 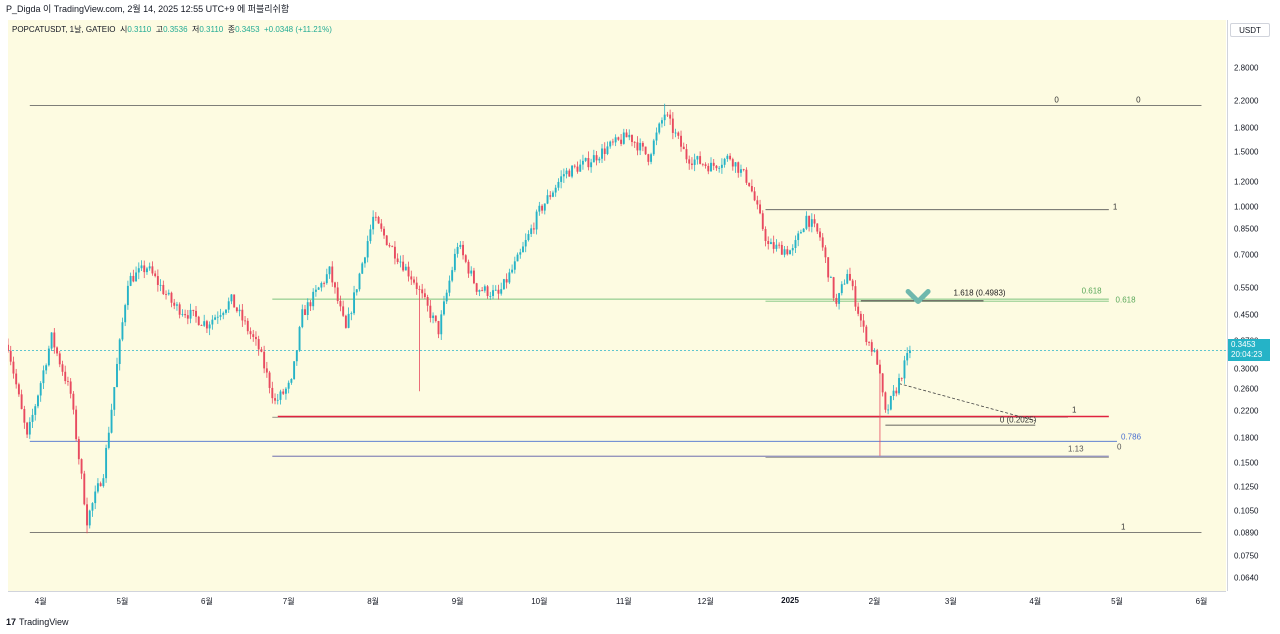 I want to click on y-tick-label: 1.0000, so click(x=1246, y=207).